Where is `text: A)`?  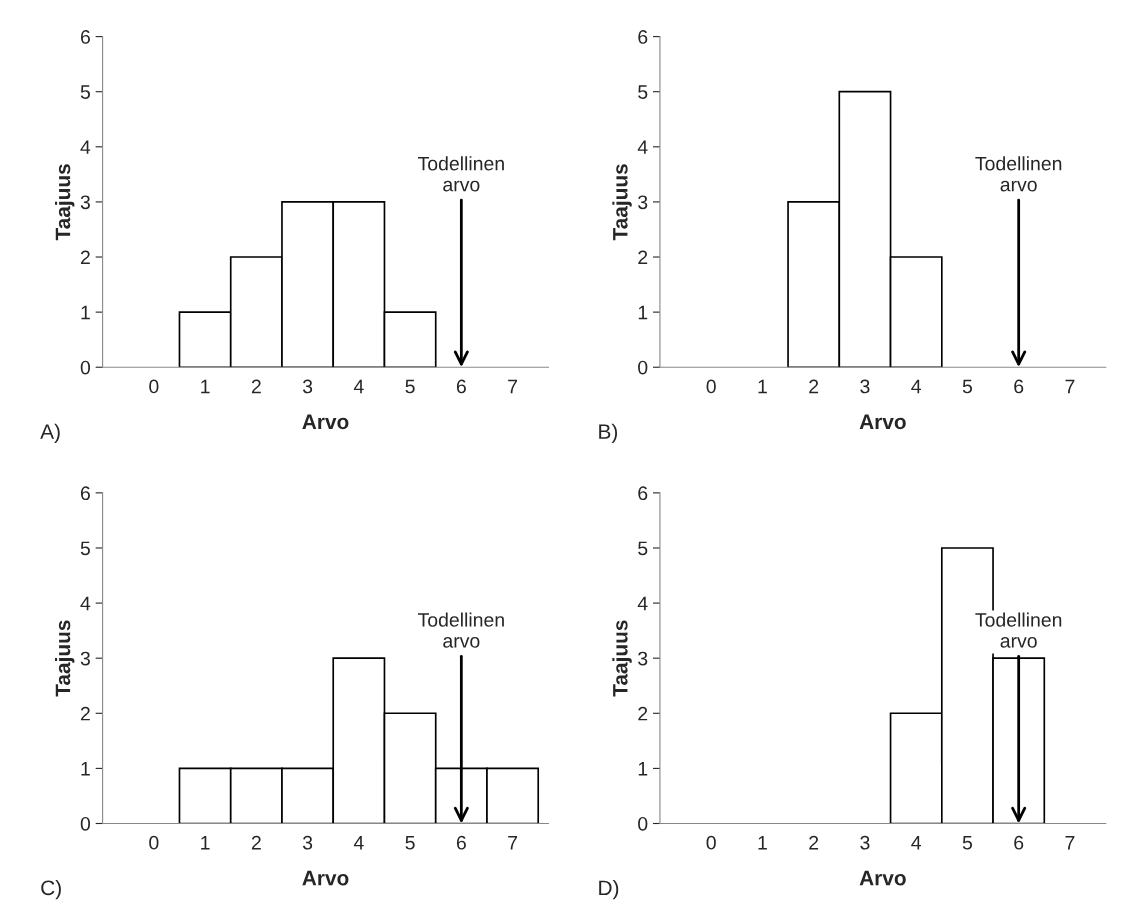 text: A) is located at coordinates (50, 433).